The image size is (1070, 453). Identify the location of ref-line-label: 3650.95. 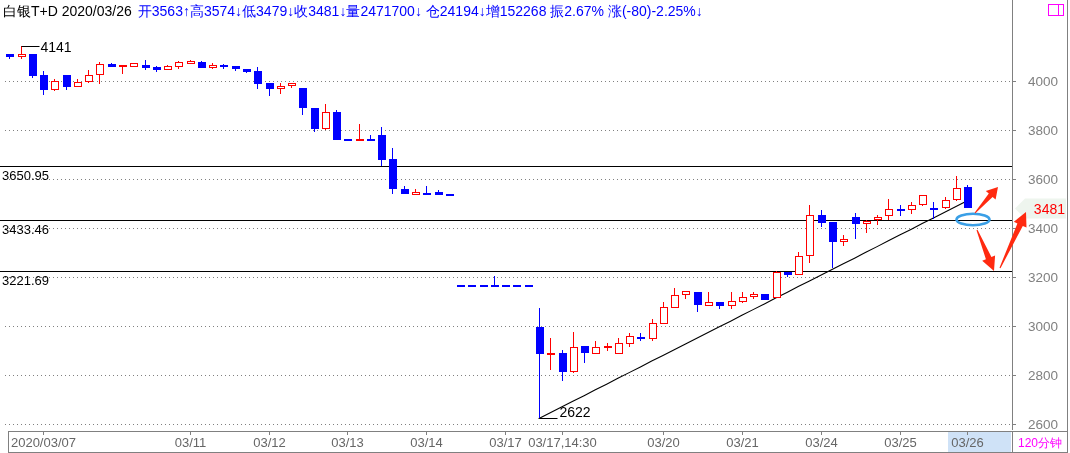
(25, 175).